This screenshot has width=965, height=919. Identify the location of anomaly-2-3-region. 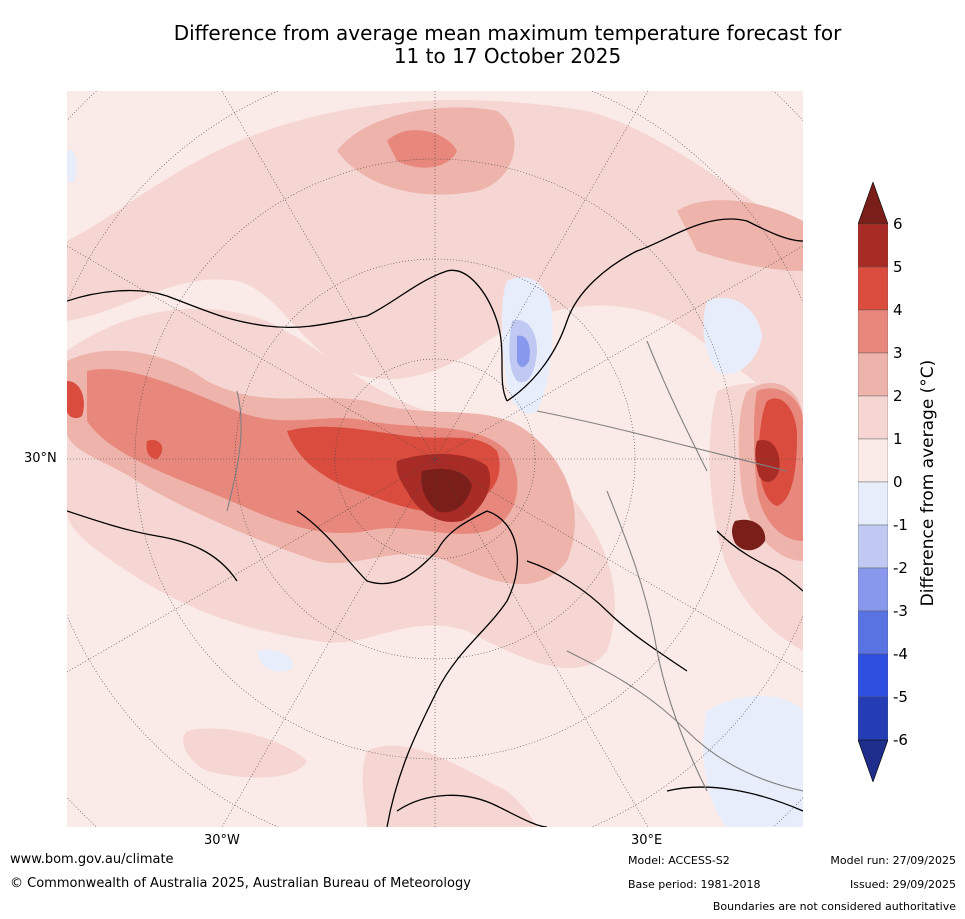
(740, 235).